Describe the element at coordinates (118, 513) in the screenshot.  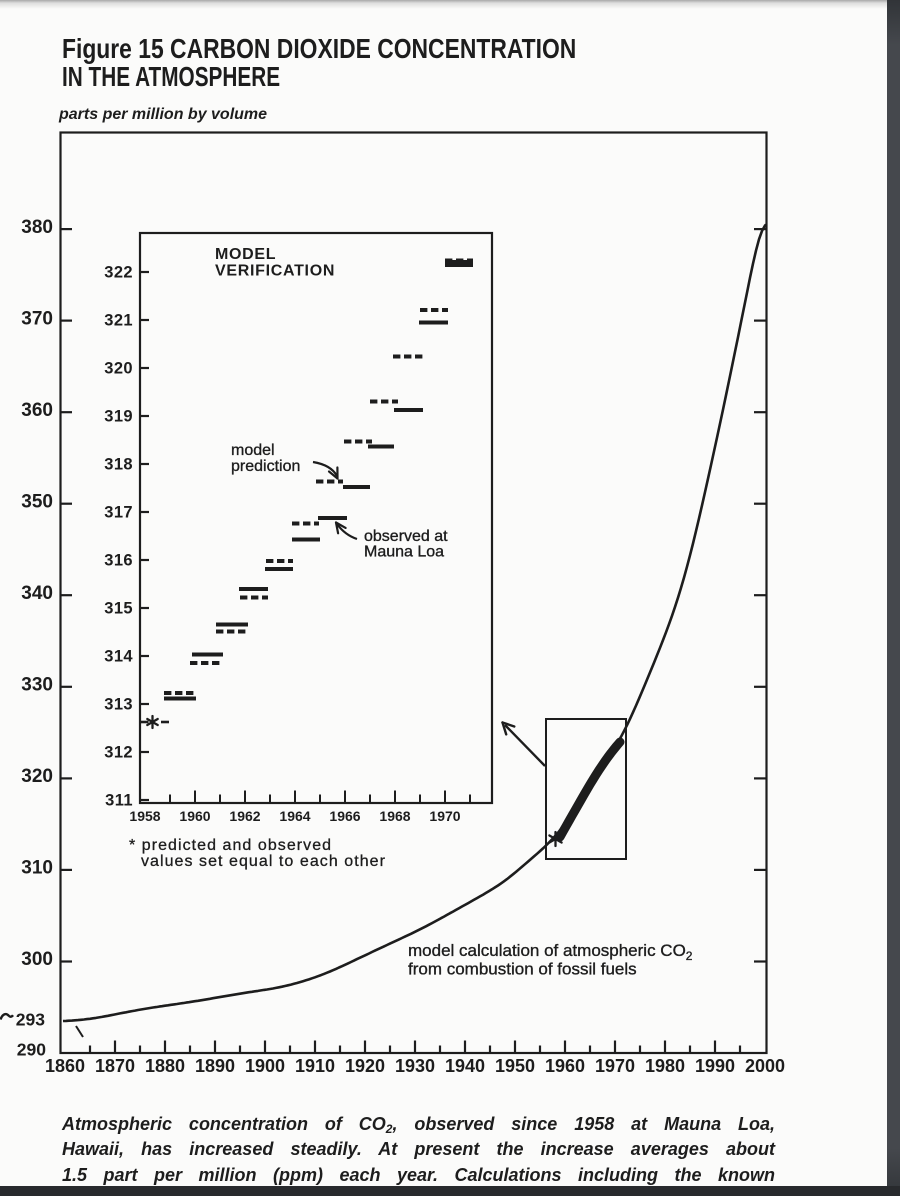
I see `svg-text: 317` at that location.